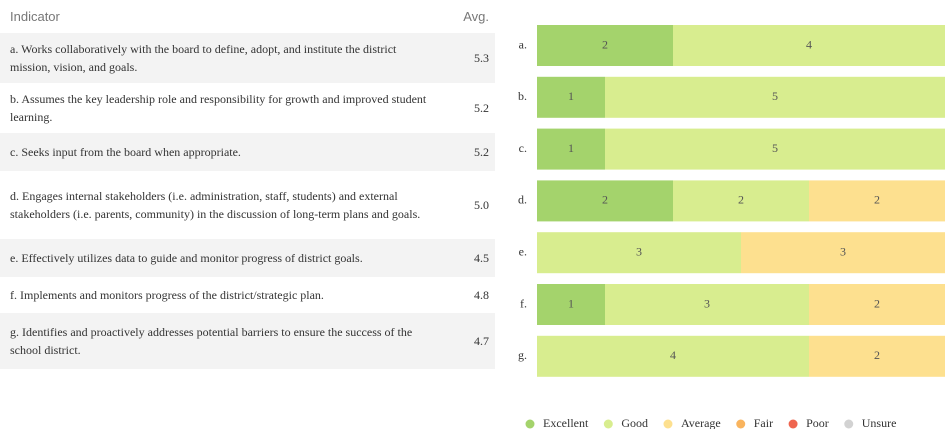 This screenshot has width=945, height=429. What do you see at coordinates (523, 251) in the screenshot?
I see `row-label: e.` at bounding box center [523, 251].